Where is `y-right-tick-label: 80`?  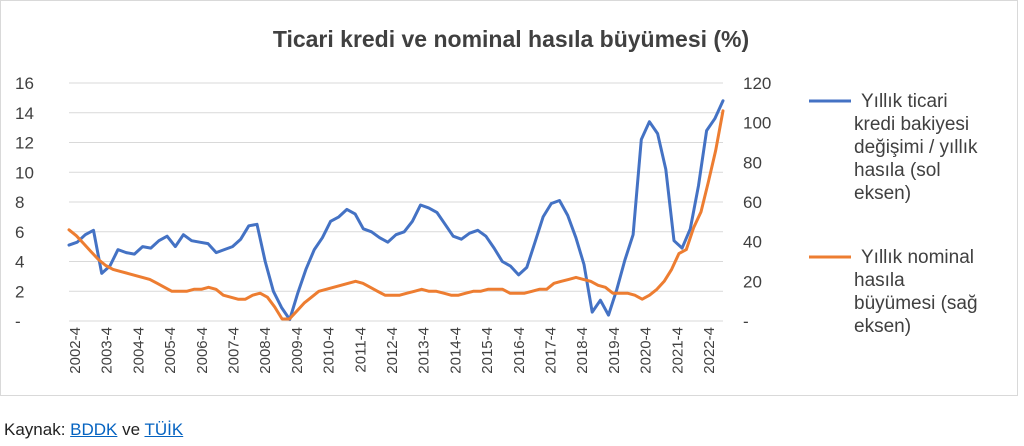
y-right-tick-label: 80 is located at coordinates (752, 162).